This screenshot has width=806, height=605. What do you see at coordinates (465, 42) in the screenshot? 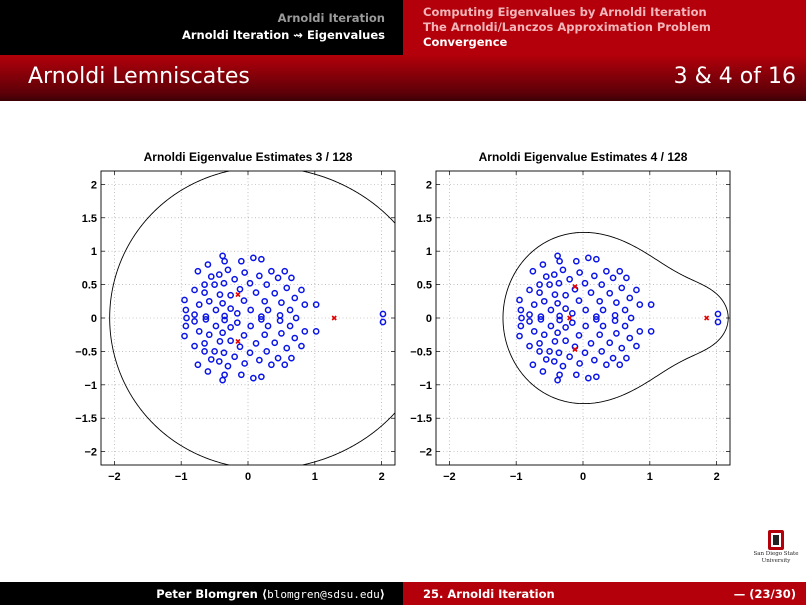
I see `nav-item-convergence: Convergence` at bounding box center [465, 42].